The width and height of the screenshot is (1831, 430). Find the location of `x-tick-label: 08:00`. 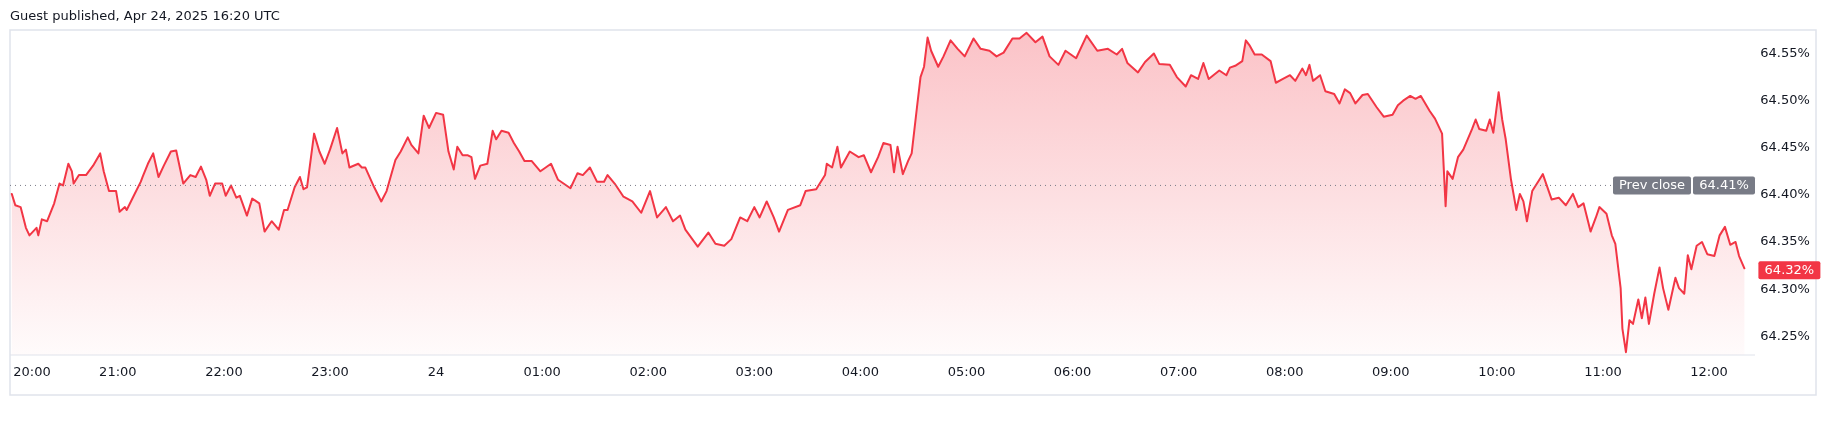

x-tick-label: 08:00 is located at coordinates (1284, 371).